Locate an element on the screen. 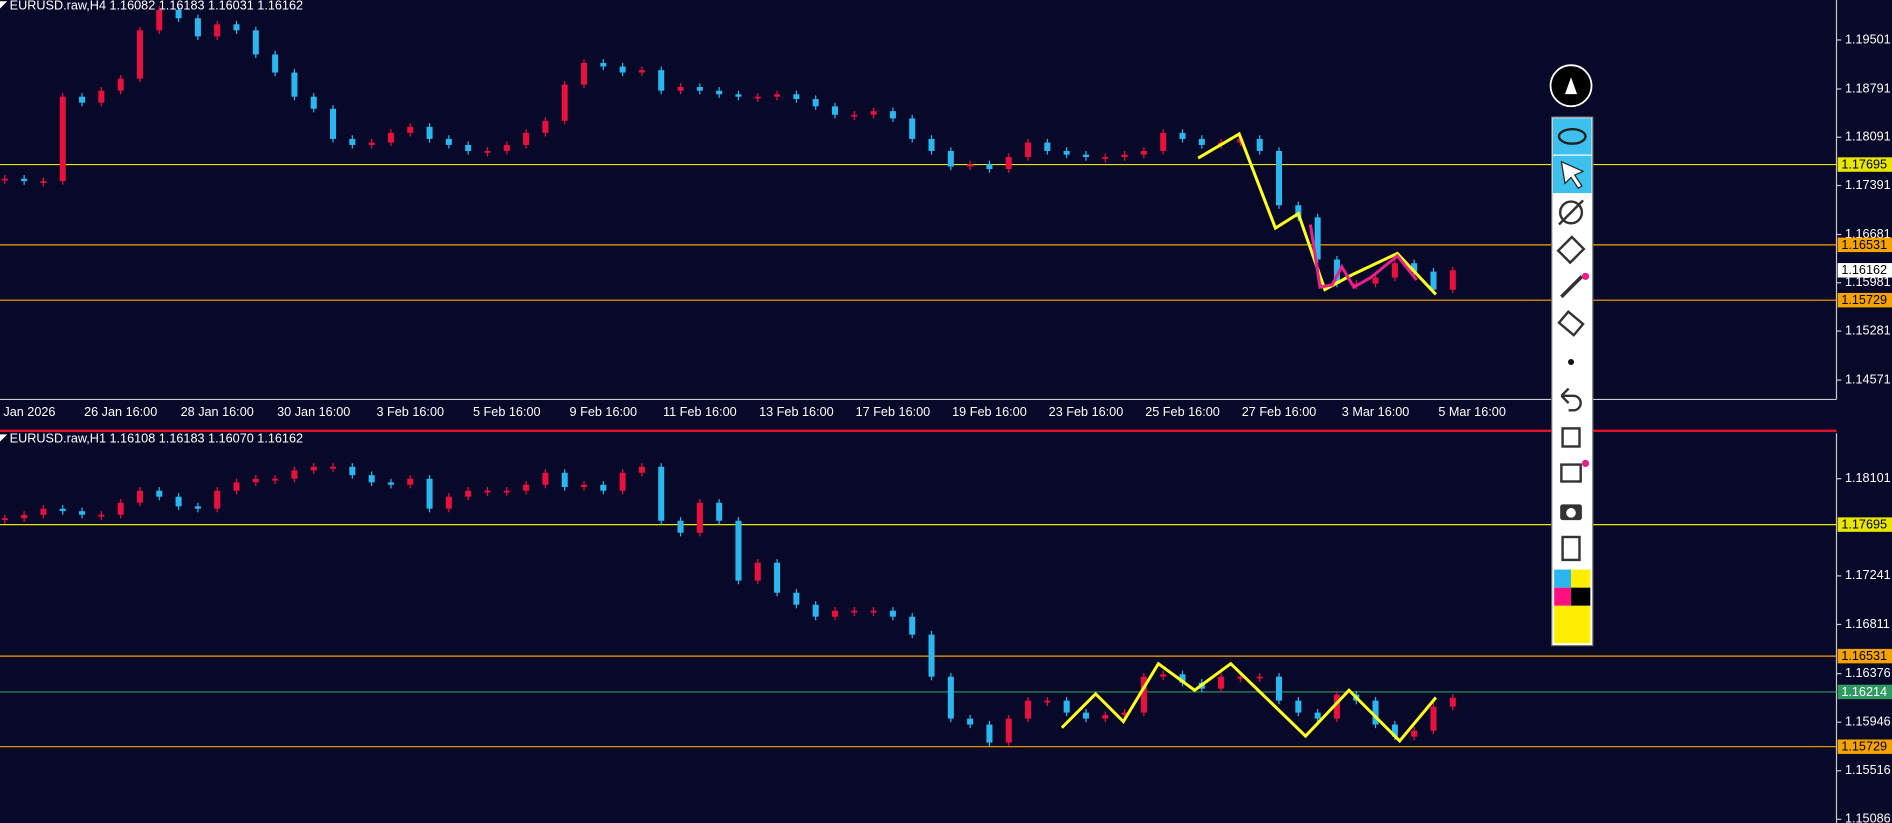  x-tick-label: 28 Jan 16:00 is located at coordinates (217, 412).